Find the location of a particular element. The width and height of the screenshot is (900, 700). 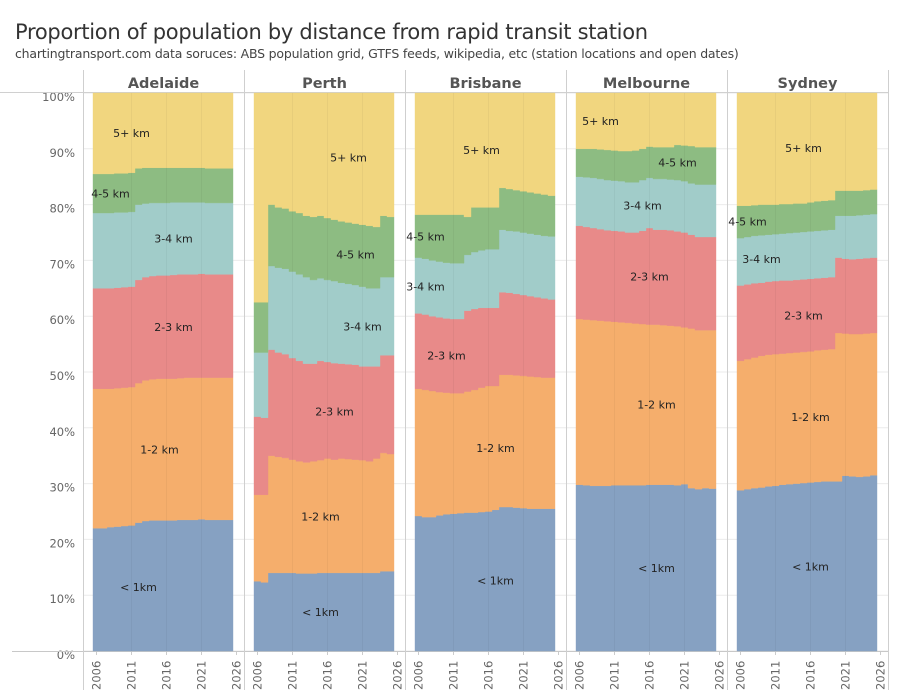

panel-header-sydney: Sydney is located at coordinates (808, 84).